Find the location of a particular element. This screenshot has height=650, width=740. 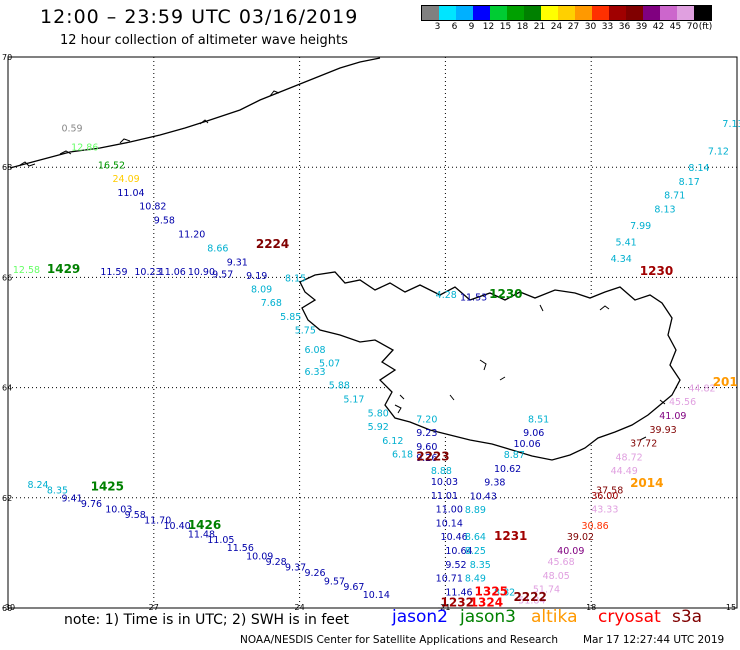

lat-label: 70 is located at coordinates (7, 57).